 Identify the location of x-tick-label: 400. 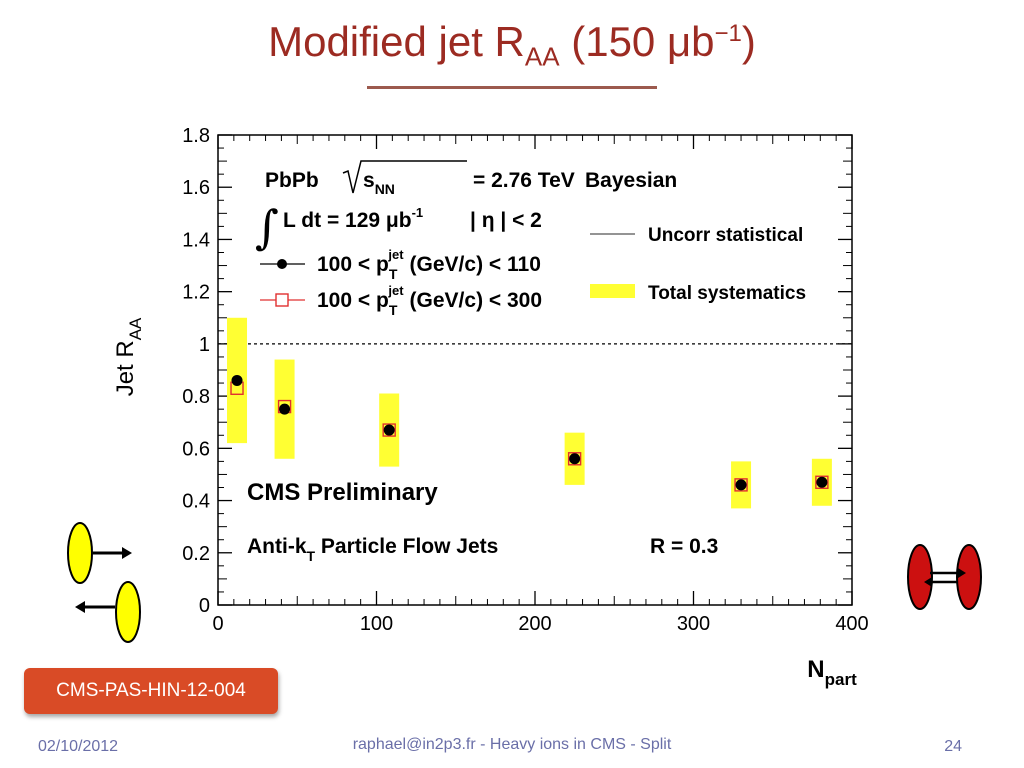
(851, 624).